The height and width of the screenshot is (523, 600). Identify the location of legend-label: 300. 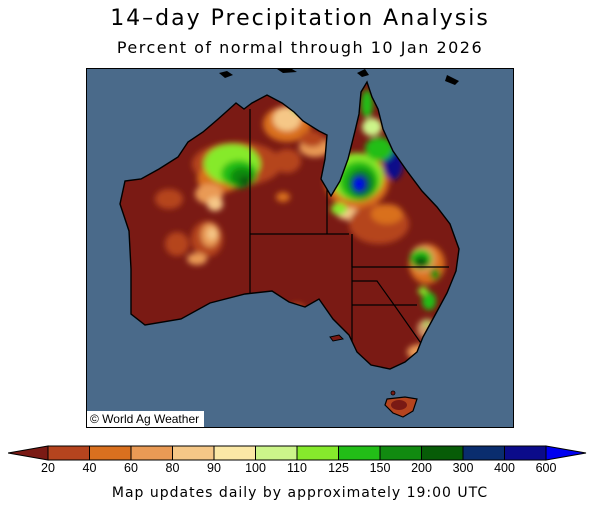
(463, 468).